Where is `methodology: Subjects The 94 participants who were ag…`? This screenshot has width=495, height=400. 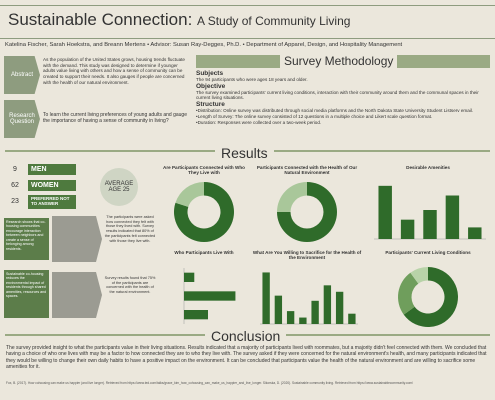
methodology: Subjects The 94 participants who were ag… is located at coordinates (342, 97).